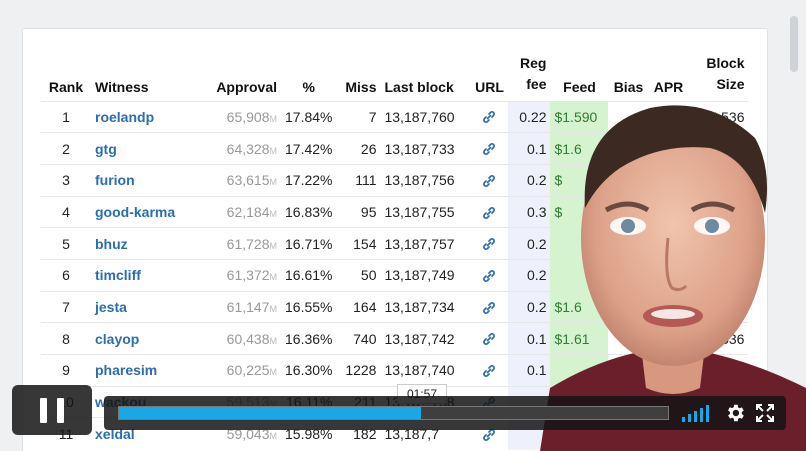  Describe the element at coordinates (309, 148) in the screenshot. I see `cell-percent: 17.42%` at that location.